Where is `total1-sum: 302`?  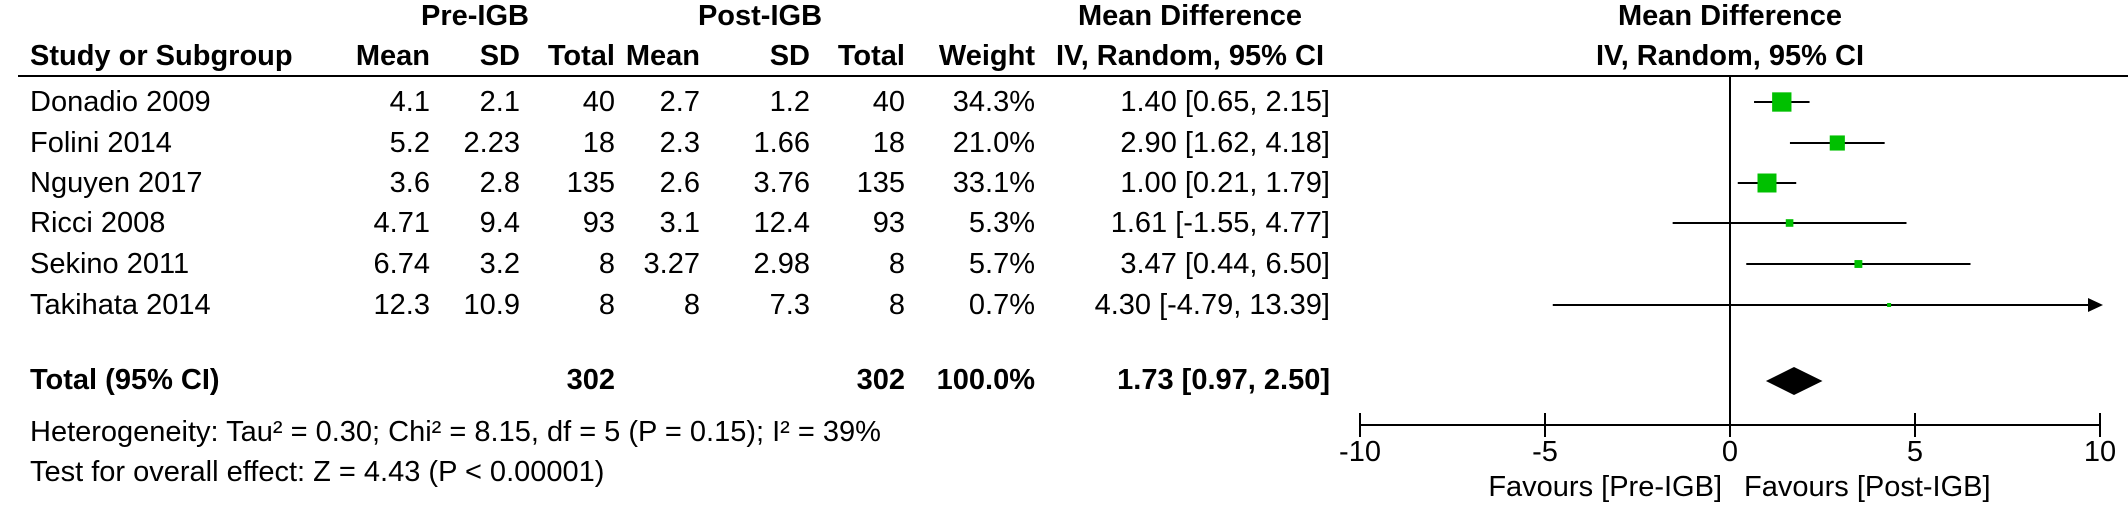
total1-sum: 302 is located at coordinates (590, 380).